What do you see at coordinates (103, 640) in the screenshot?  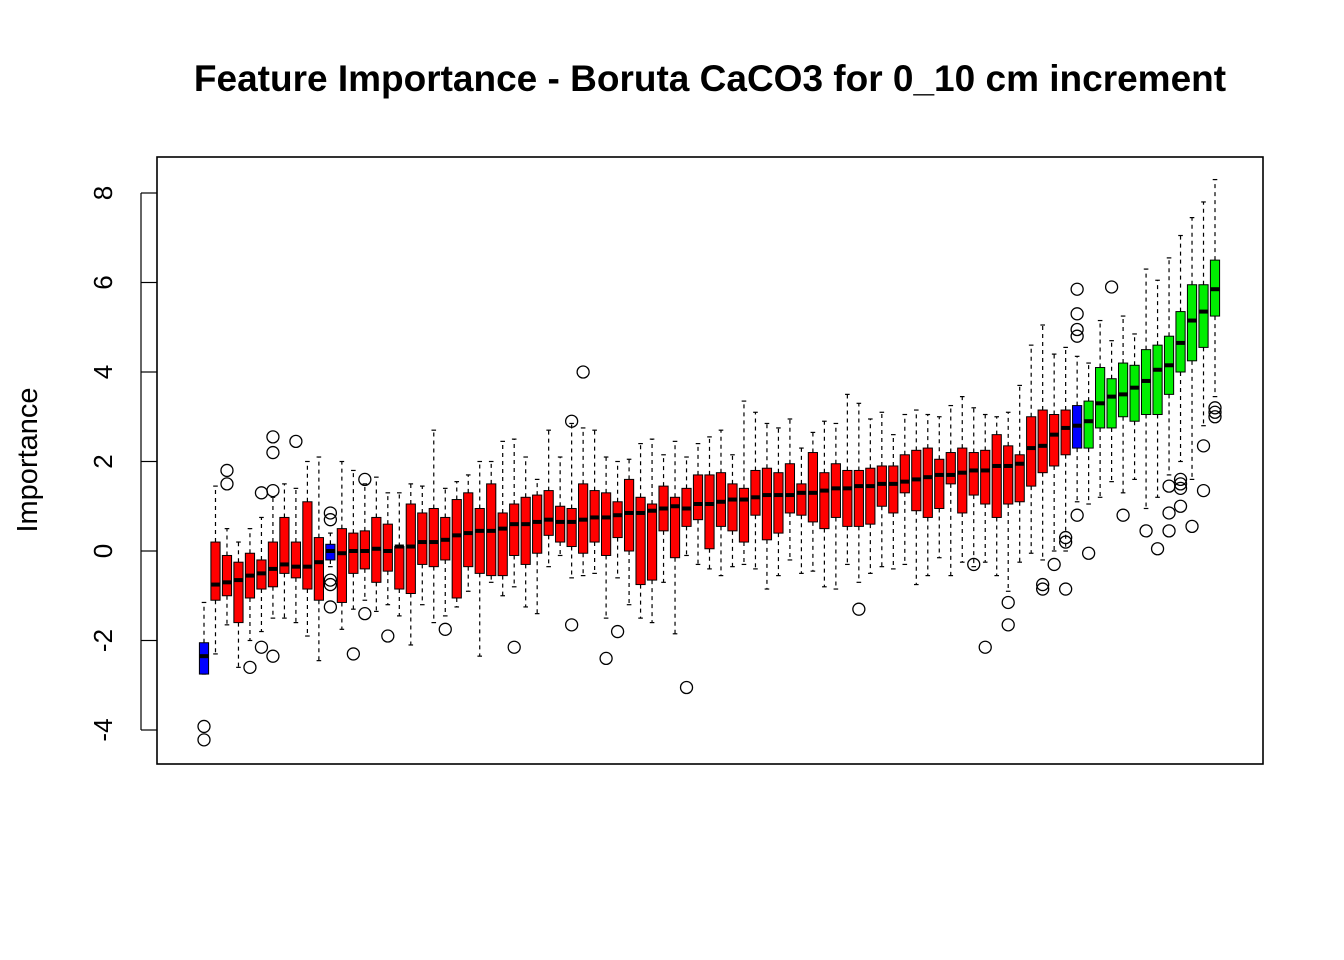 I see `y-tick-label: -2` at bounding box center [103, 640].